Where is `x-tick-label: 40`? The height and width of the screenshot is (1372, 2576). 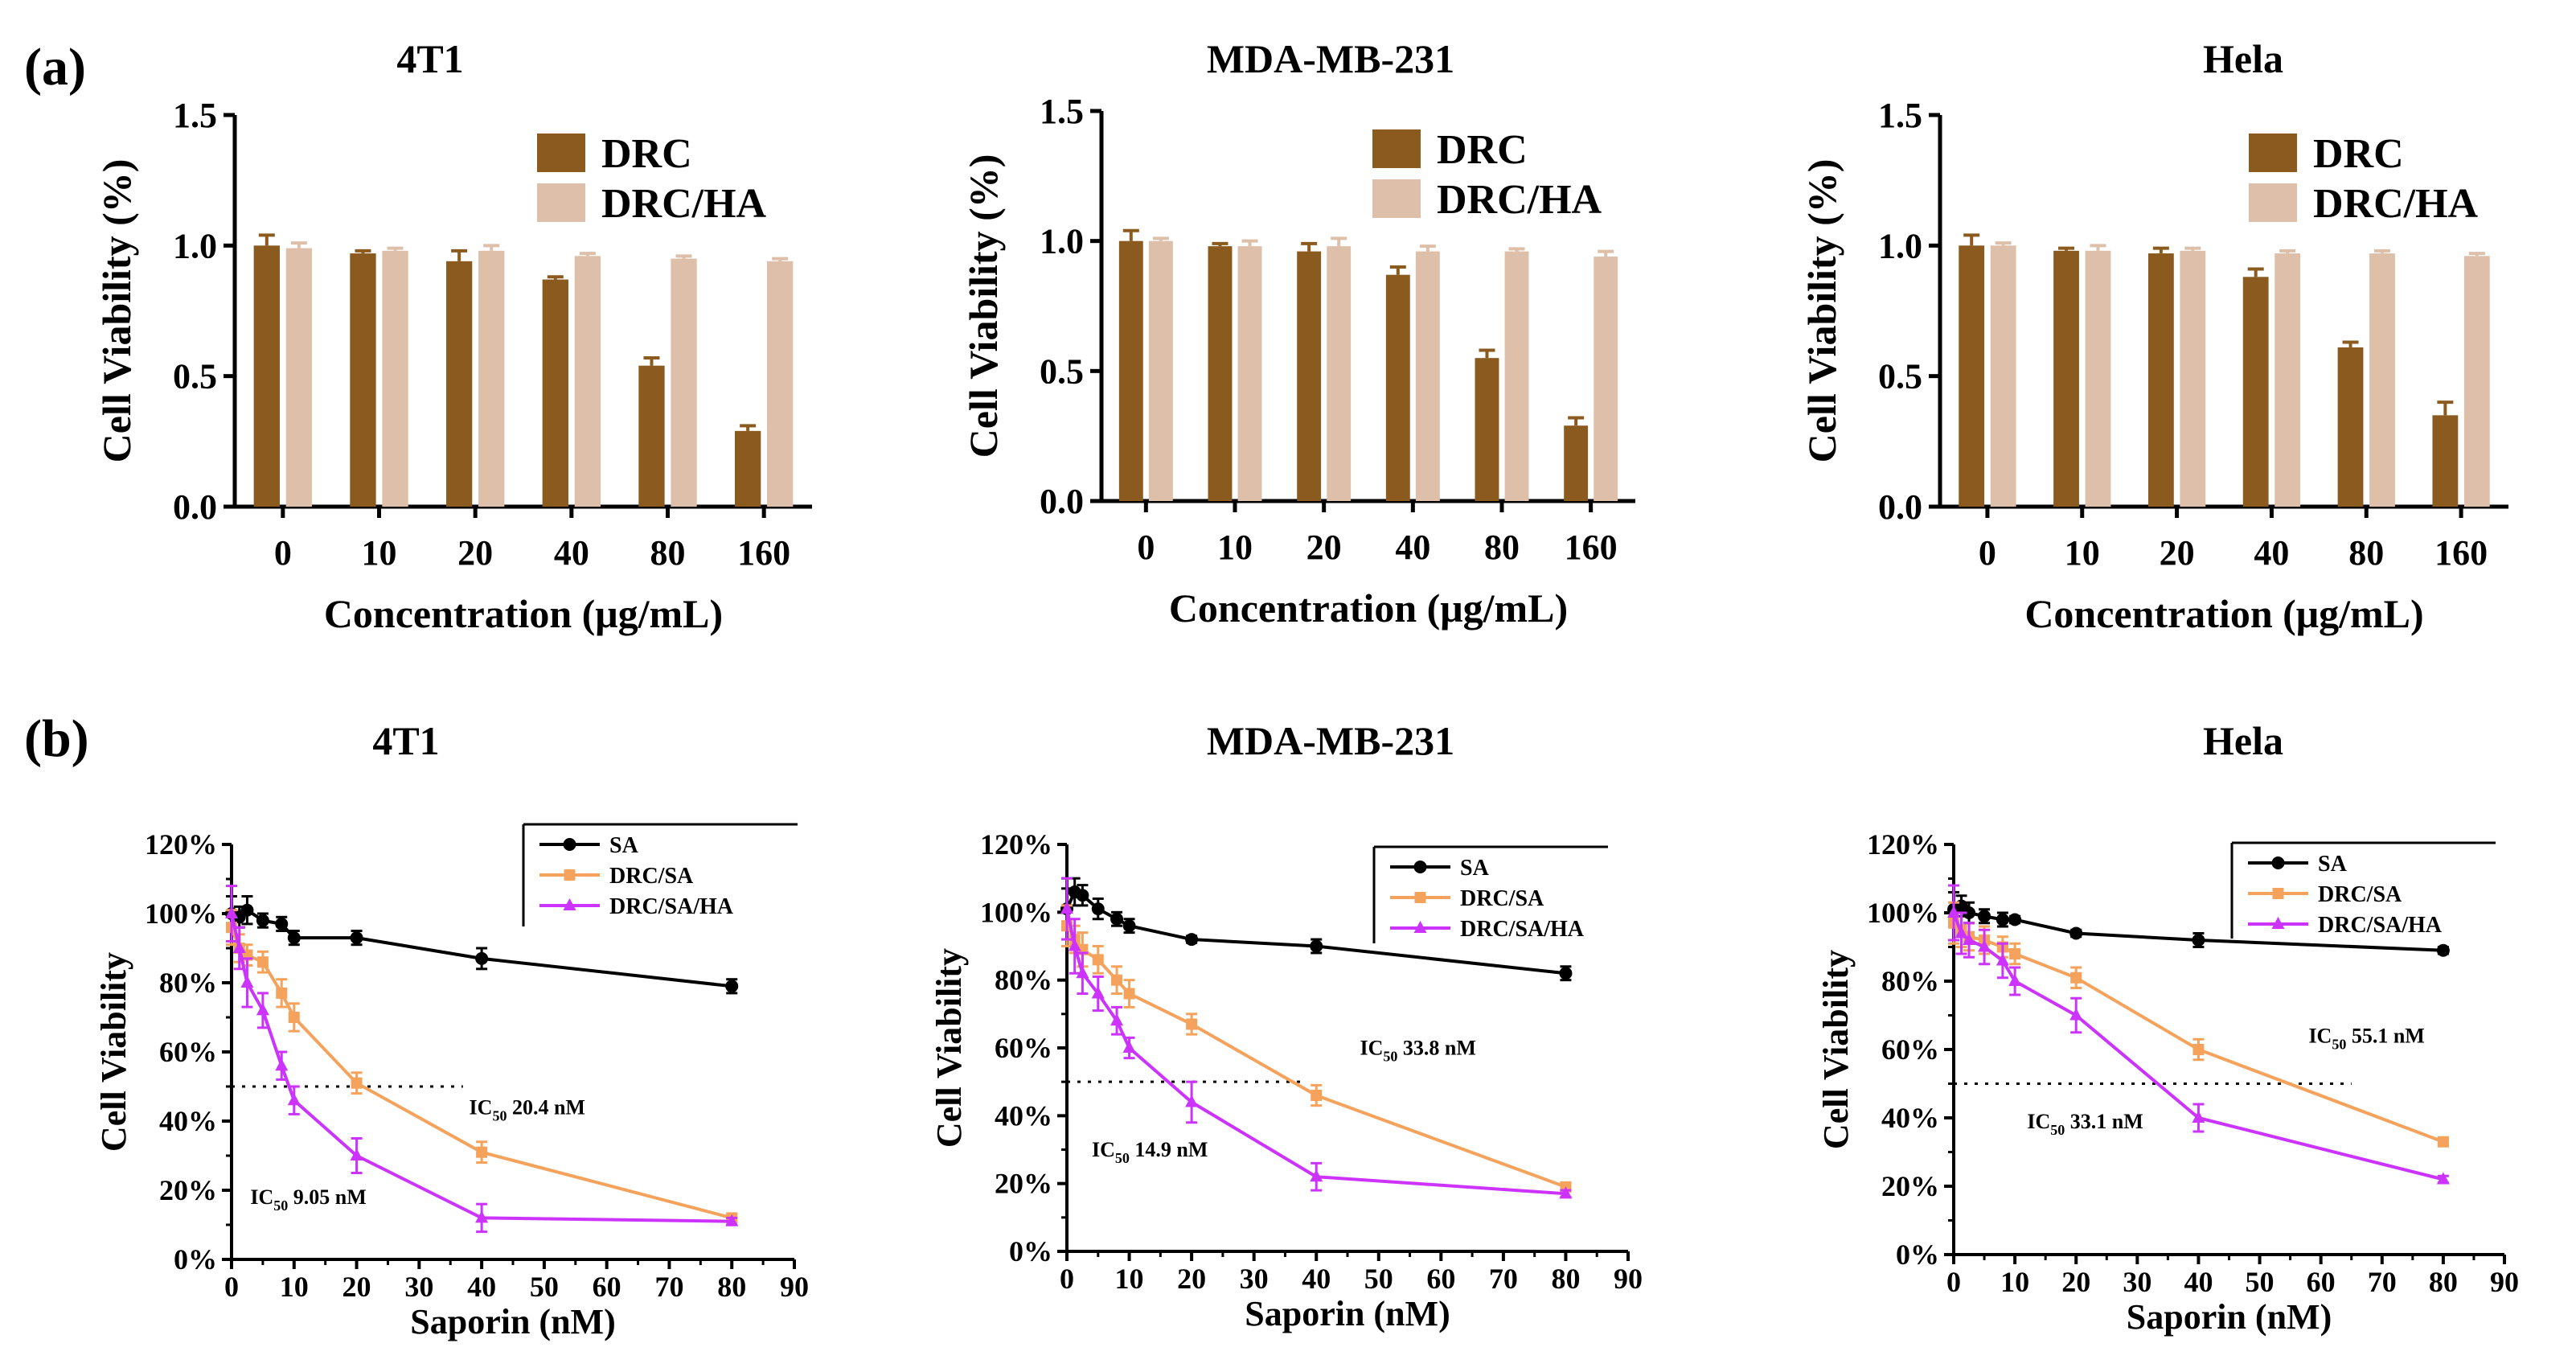 x-tick-label: 40 is located at coordinates (481, 1287).